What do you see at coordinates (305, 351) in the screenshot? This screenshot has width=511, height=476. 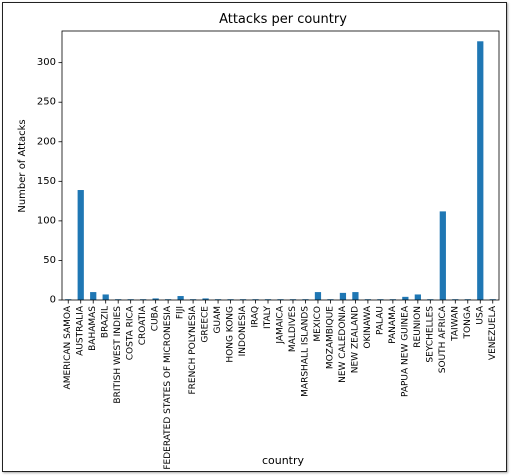 I see `x-tick-label: MARSHALL ISLANDS` at bounding box center [305, 351].